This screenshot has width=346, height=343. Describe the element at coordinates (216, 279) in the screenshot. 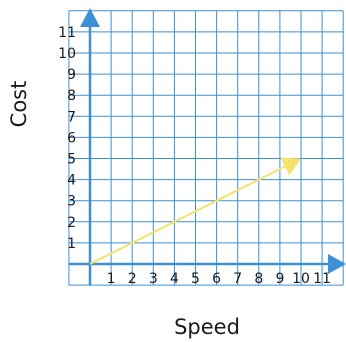

I see `x-tick-label: 6` at that location.